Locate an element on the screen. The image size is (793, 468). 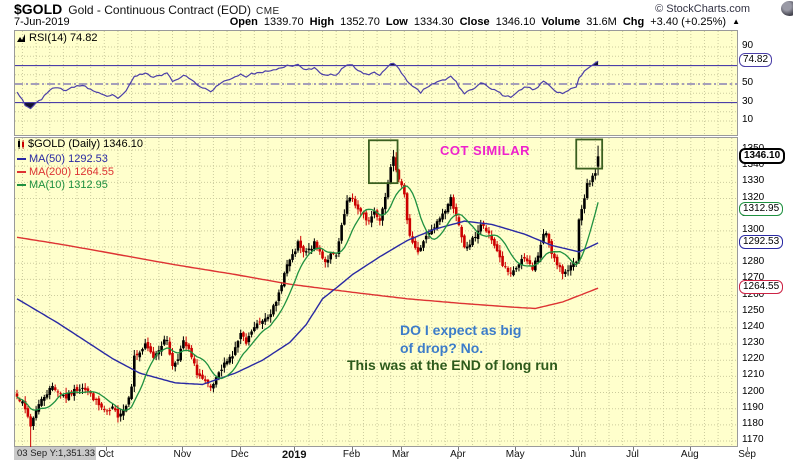
quote-label: Low is located at coordinates (396, 22).